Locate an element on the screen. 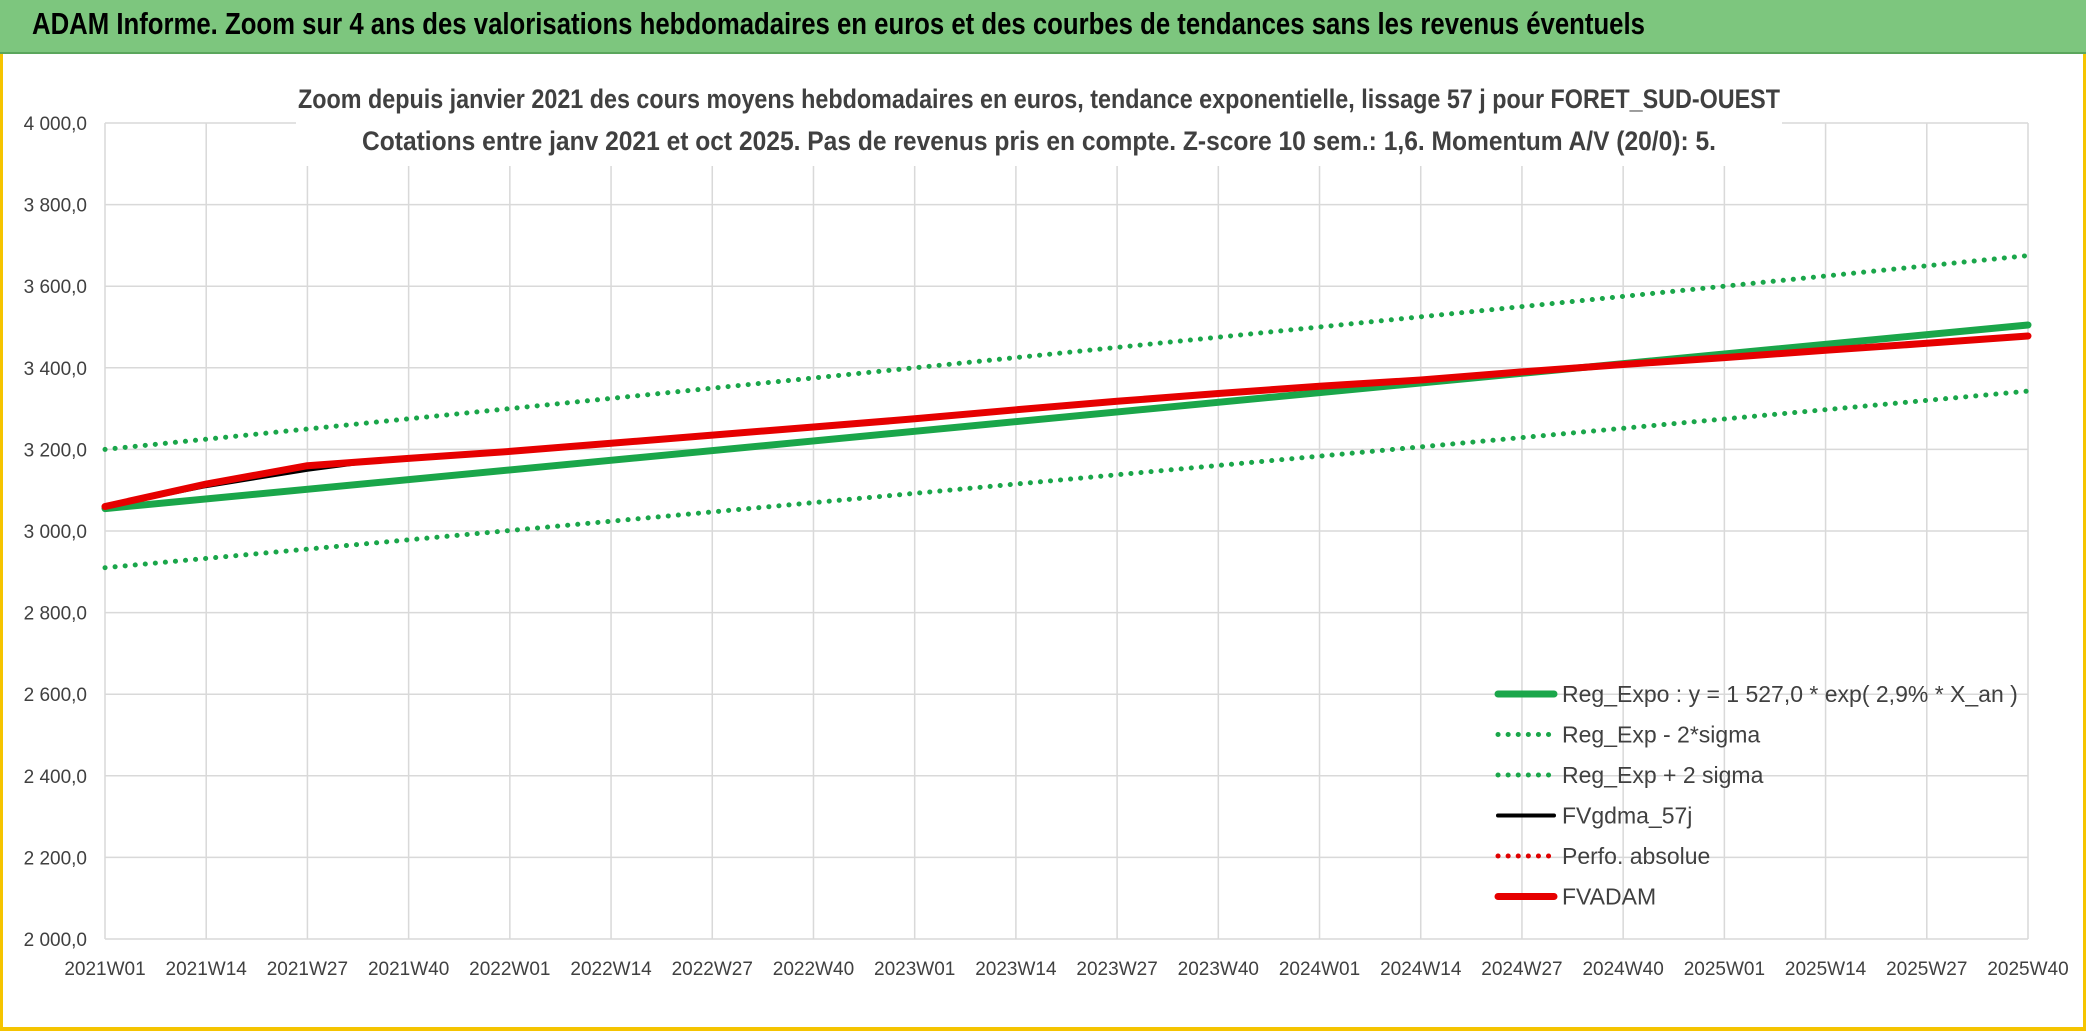 Image resolution: width=2086 pixels, height=1031 pixels. x-tick-label: 2022W14 is located at coordinates (611, 969).